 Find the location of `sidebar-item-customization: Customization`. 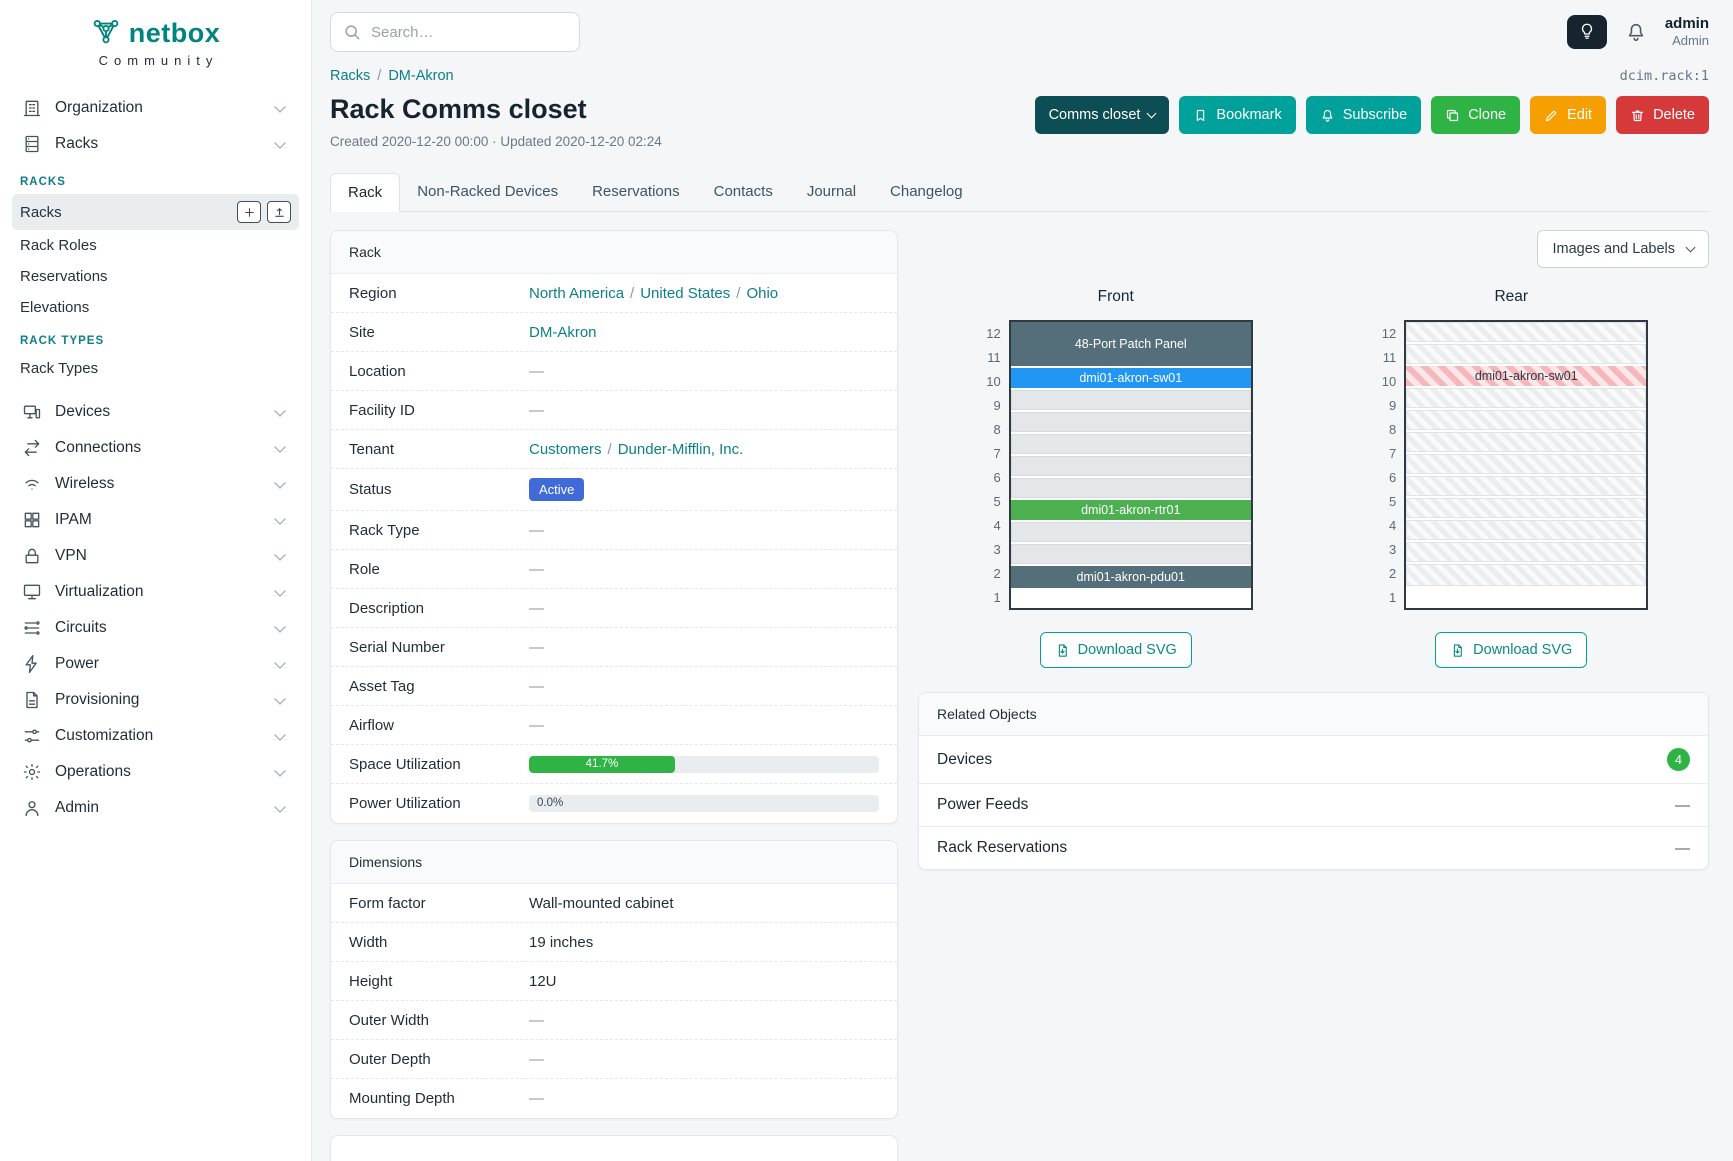

sidebar-item-customization: Customization is located at coordinates (155, 736).